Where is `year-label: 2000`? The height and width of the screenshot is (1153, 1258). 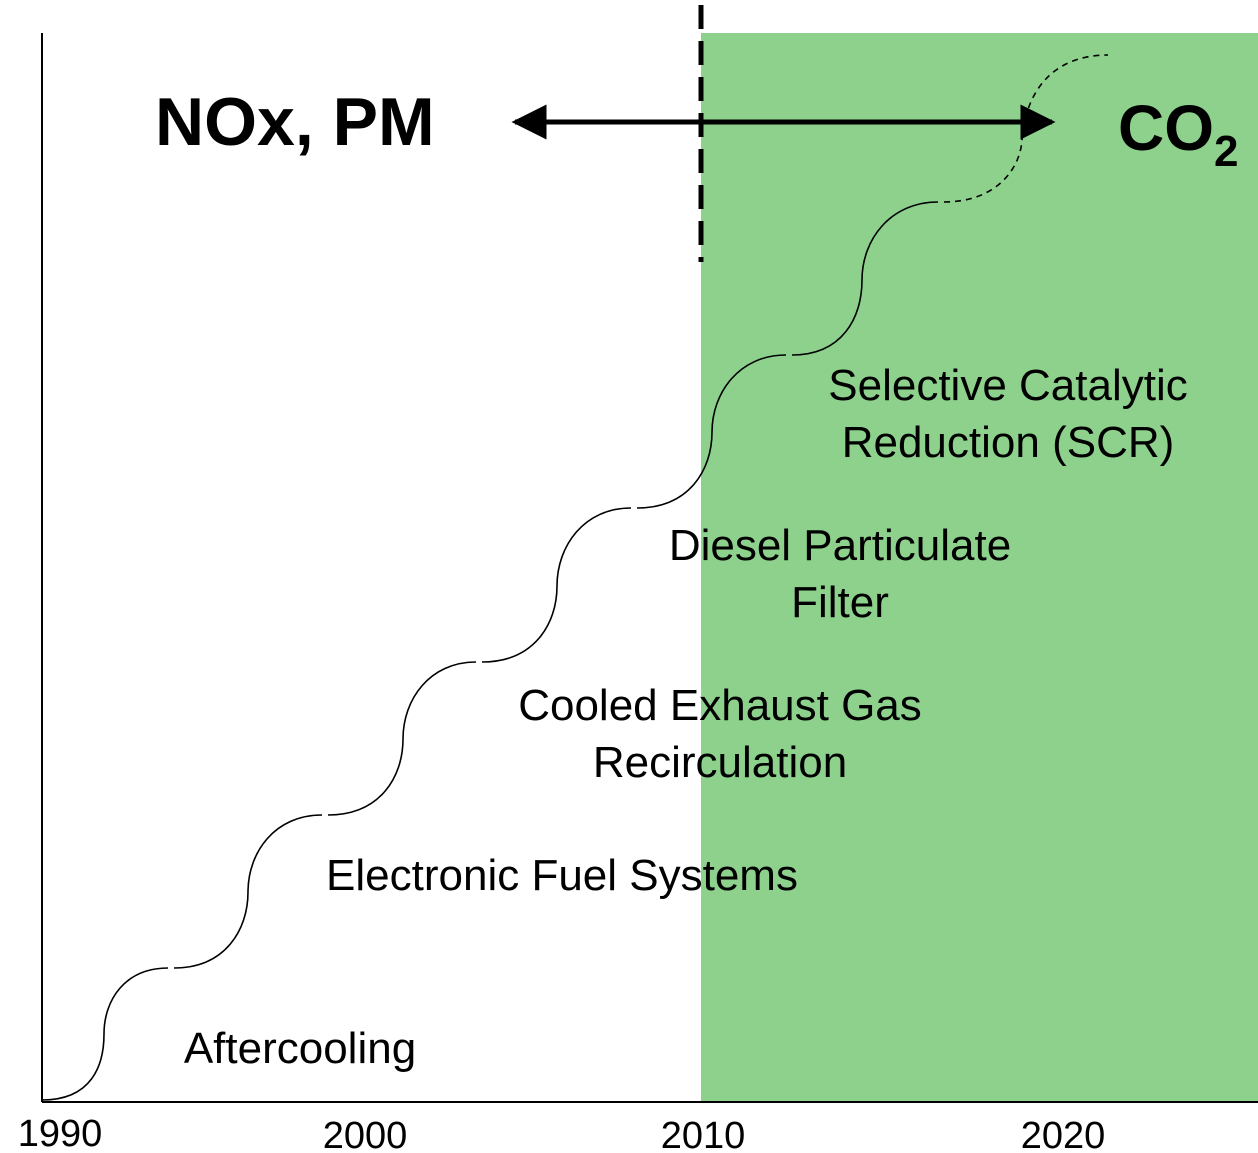
year-label: 2000 is located at coordinates (365, 1134).